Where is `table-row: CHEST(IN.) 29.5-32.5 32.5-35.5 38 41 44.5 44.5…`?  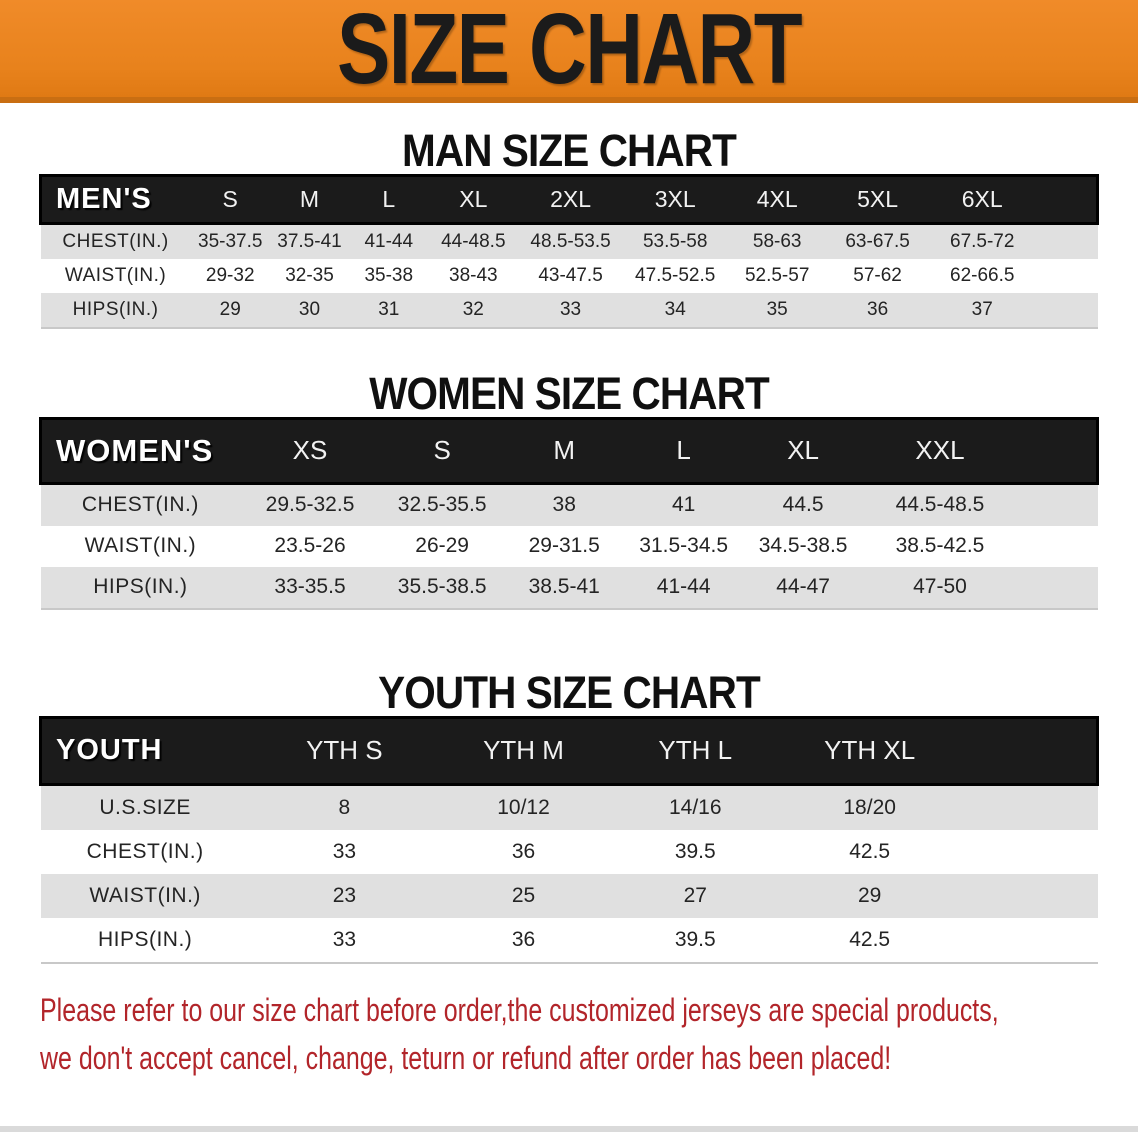
table-row: CHEST(IN.) 29.5-32.5 32.5-35.5 38 41 44.5 44.5… is located at coordinates (569, 504).